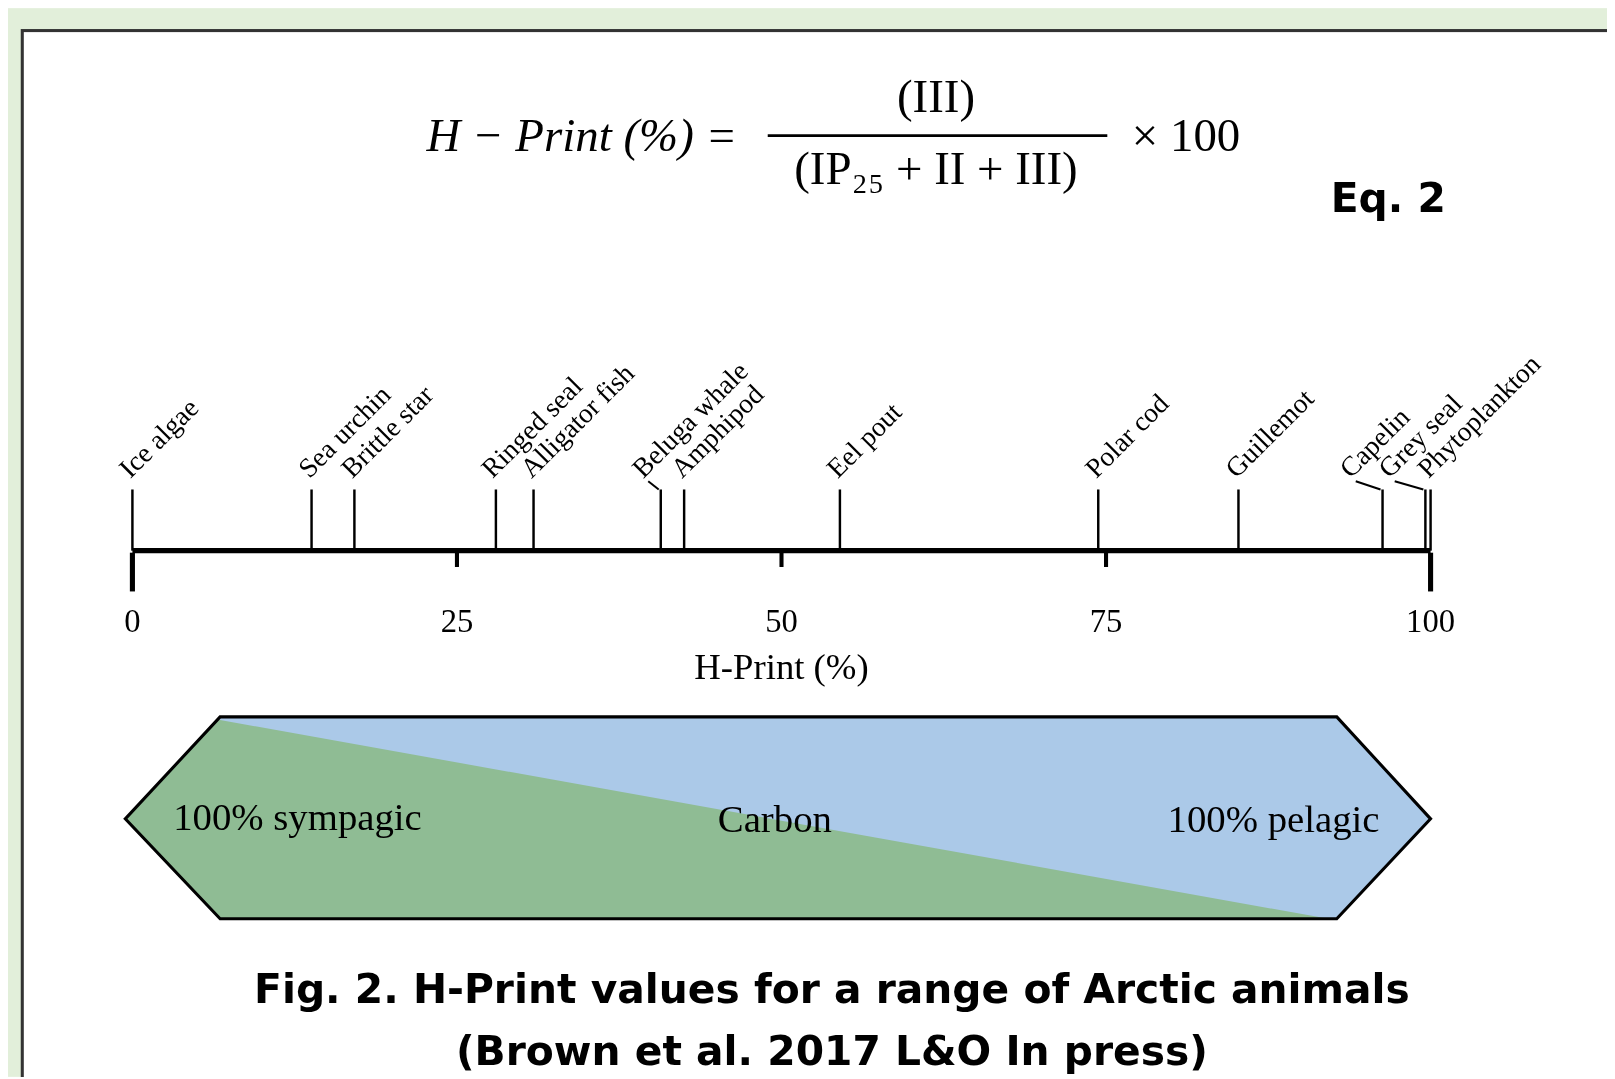 Image resolution: width=1615 pixels, height=1079 pixels. What do you see at coordinates (1273, 819) in the screenshot?
I see `text: 100% pelagic` at bounding box center [1273, 819].